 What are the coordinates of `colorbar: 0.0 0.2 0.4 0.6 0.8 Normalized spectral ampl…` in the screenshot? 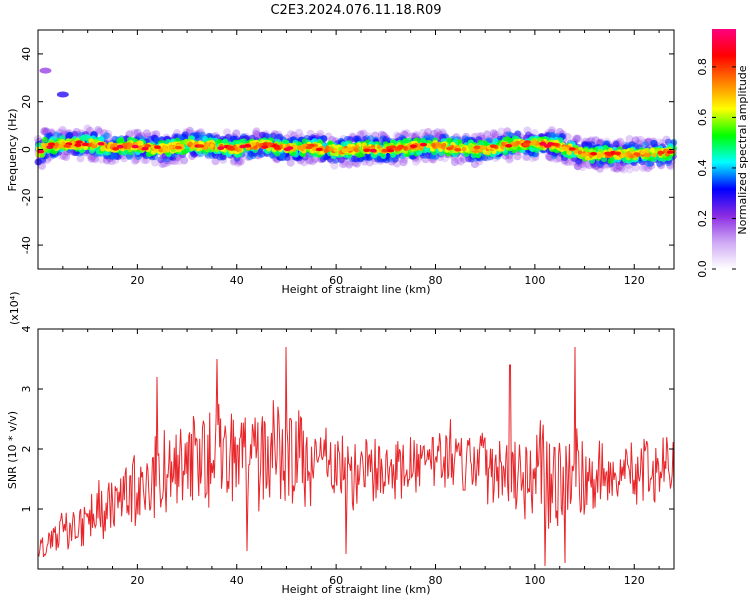 It's located at (722, 153).